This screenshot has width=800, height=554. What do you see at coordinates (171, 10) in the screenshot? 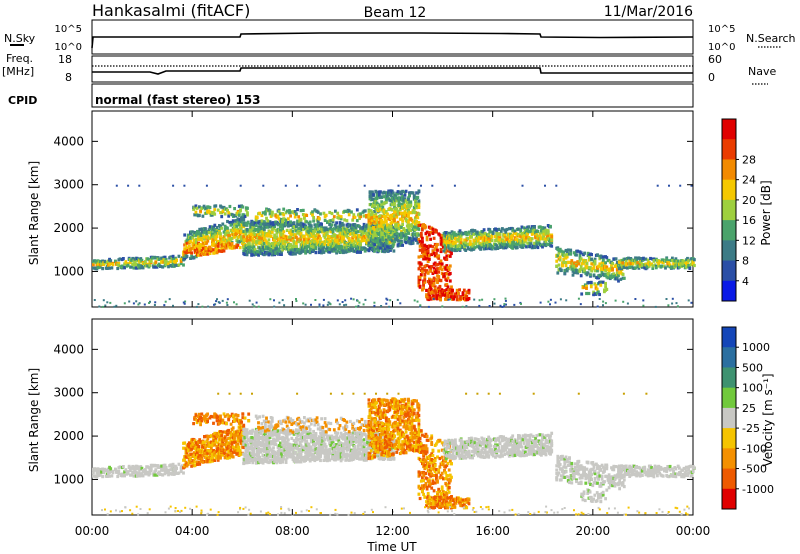
I see `station-title: Hankasalmi (fitACF)` at bounding box center [171, 10].